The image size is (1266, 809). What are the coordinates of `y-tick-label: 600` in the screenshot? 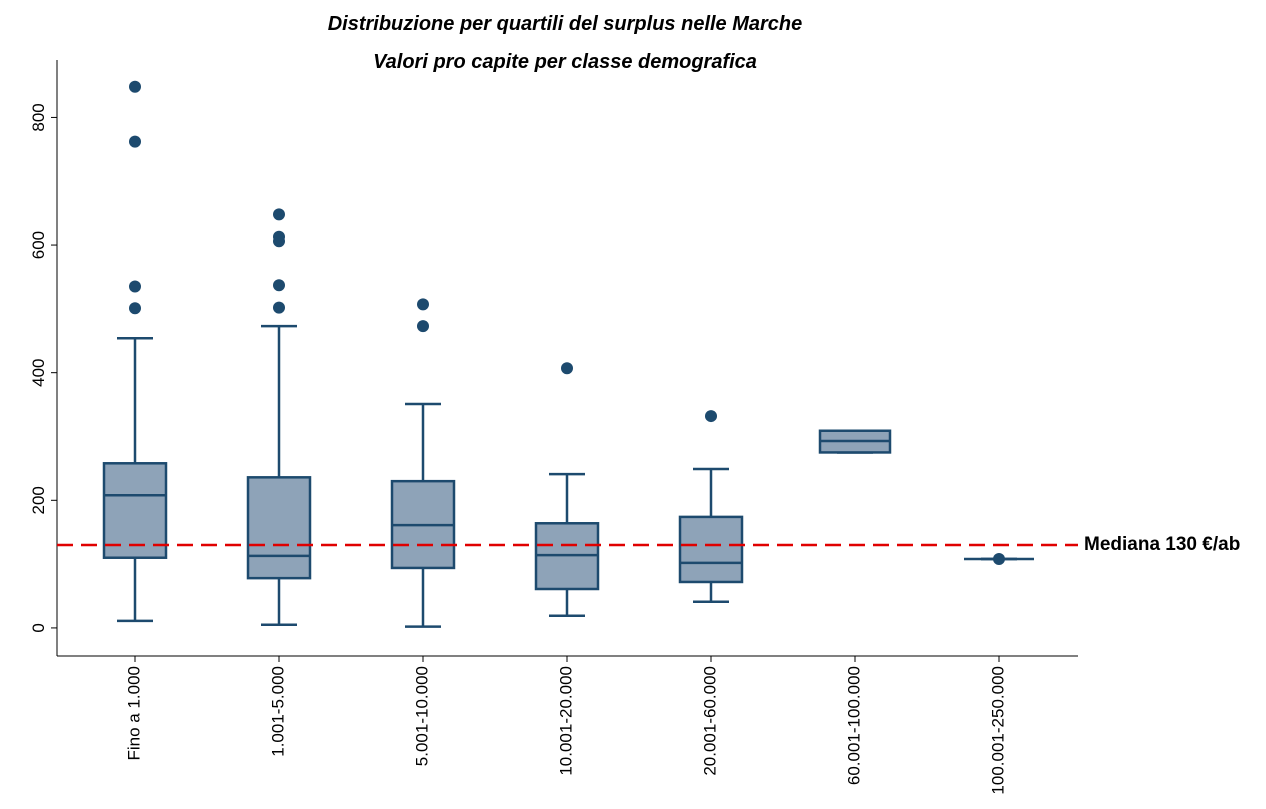 It's located at (38, 245).